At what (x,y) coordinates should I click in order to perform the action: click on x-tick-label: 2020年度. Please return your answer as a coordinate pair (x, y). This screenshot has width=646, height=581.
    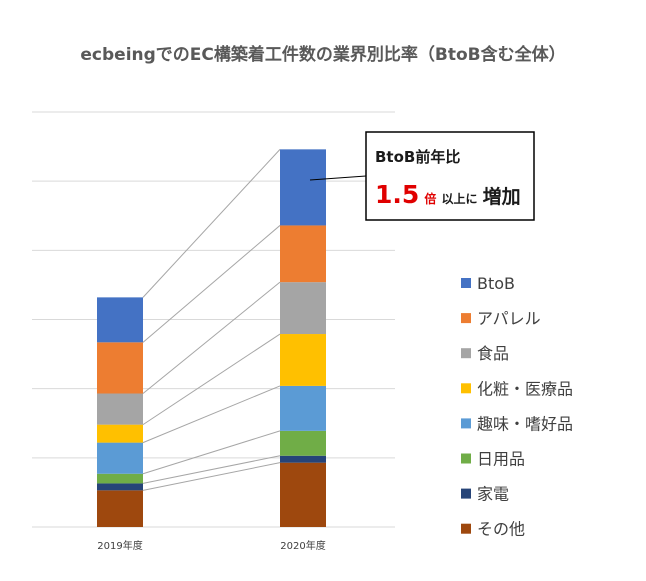
    Looking at the image, I should click on (302, 545).